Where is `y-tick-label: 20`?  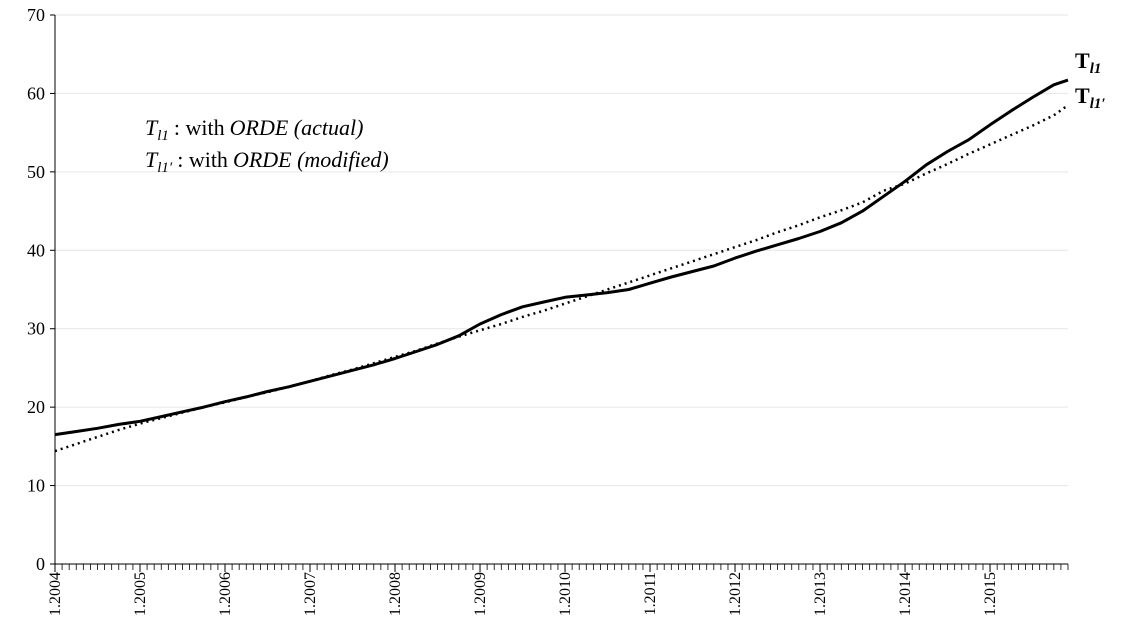 y-tick-label: 20 is located at coordinates (36, 407).